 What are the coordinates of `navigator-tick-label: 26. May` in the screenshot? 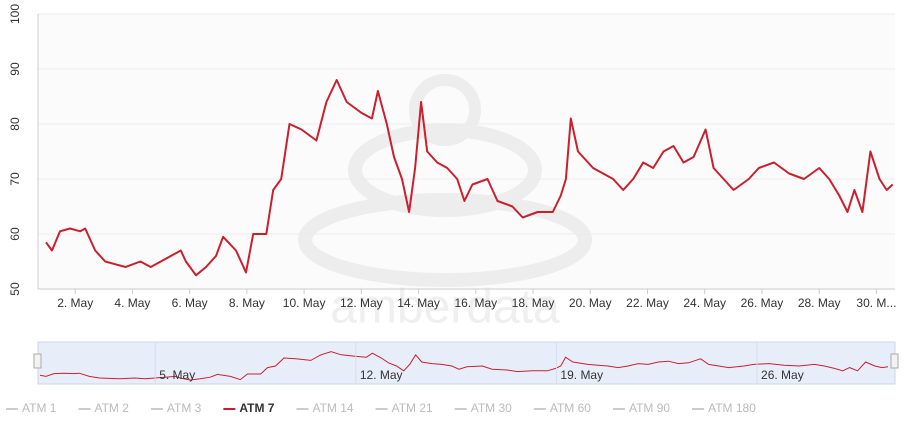 It's located at (782, 375).